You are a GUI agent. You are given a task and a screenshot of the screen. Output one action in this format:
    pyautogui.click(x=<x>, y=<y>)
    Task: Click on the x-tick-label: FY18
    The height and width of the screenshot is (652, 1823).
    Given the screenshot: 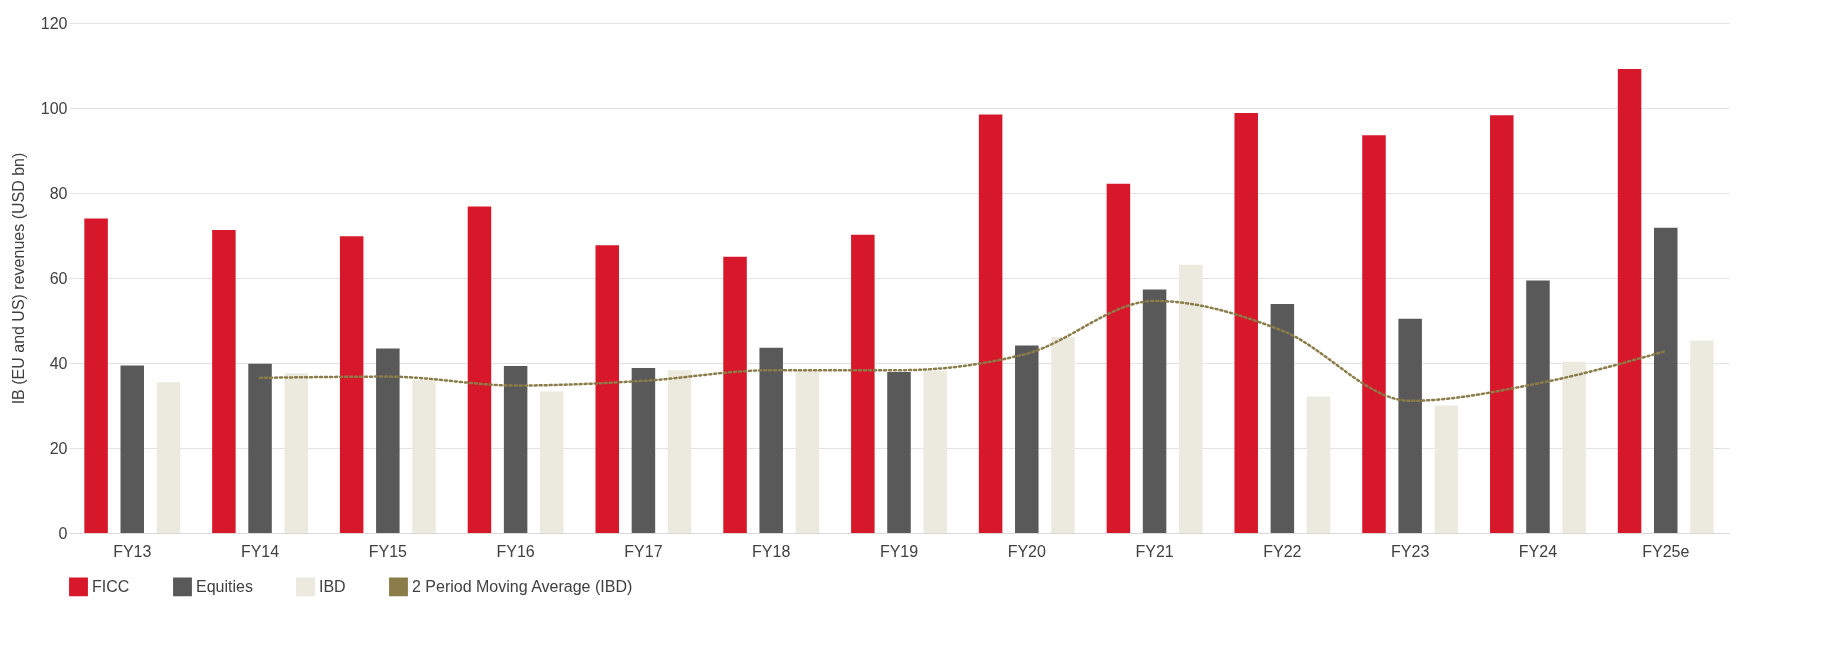 What is the action you would take?
    pyautogui.click(x=771, y=551)
    